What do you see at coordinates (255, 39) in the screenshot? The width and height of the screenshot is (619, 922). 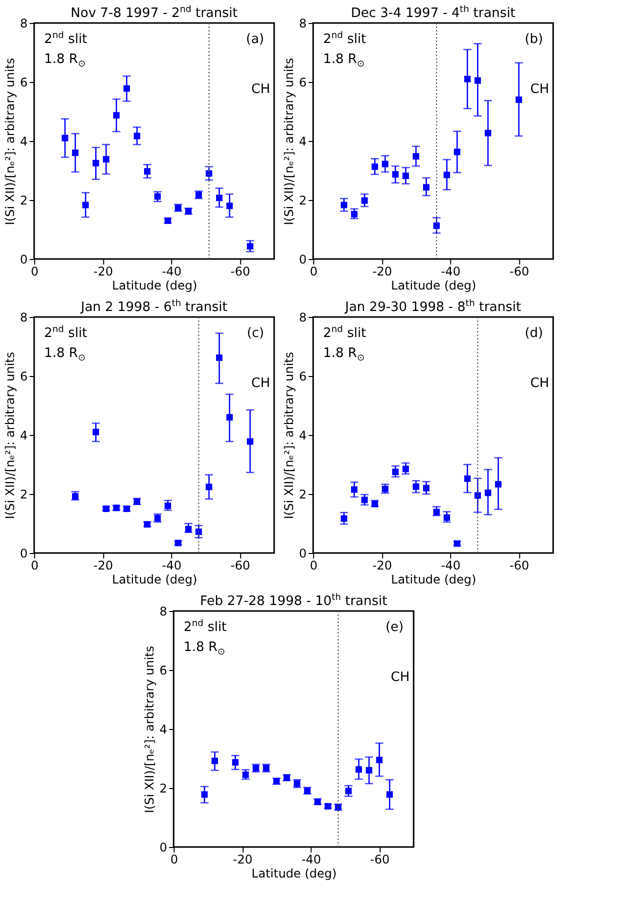 I see `annotation: (a)` at bounding box center [255, 39].